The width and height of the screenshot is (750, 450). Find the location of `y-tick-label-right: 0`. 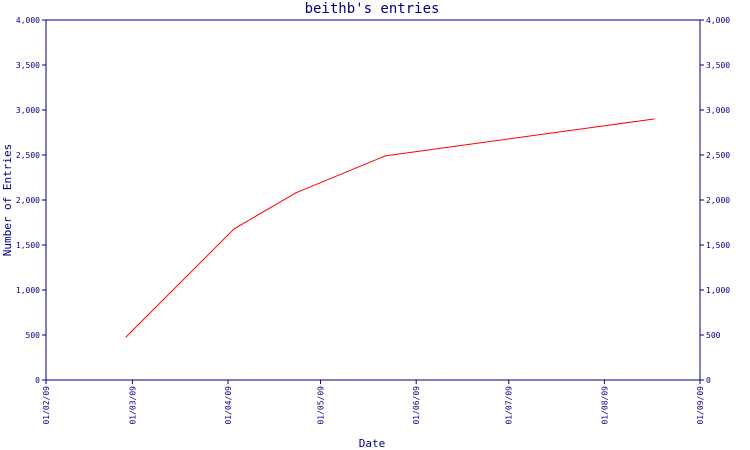

y-tick-label-right: 0 is located at coordinates (708, 380).